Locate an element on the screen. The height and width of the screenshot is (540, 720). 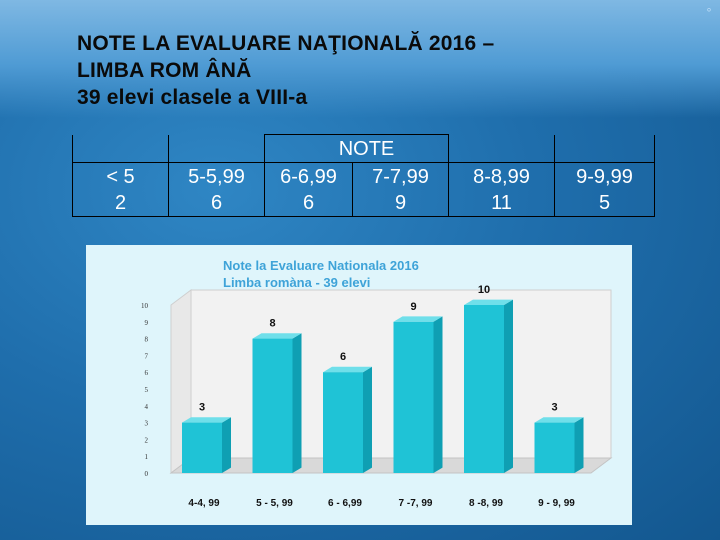
bar-value-label: 10 is located at coordinates (484, 290).